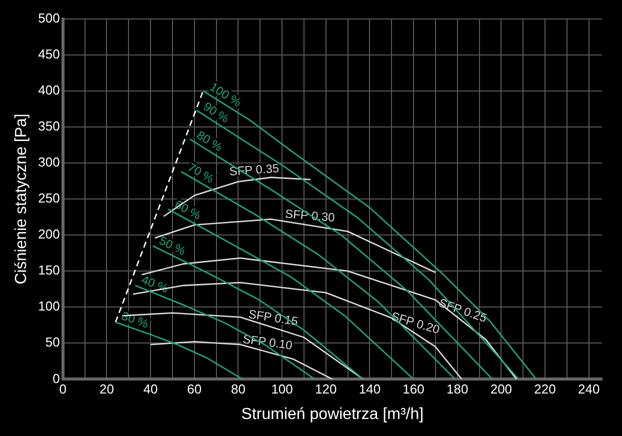 This screenshot has width=622, height=436. Describe the element at coordinates (56, 378) in the screenshot. I see `y-tick-label: 0` at that location.